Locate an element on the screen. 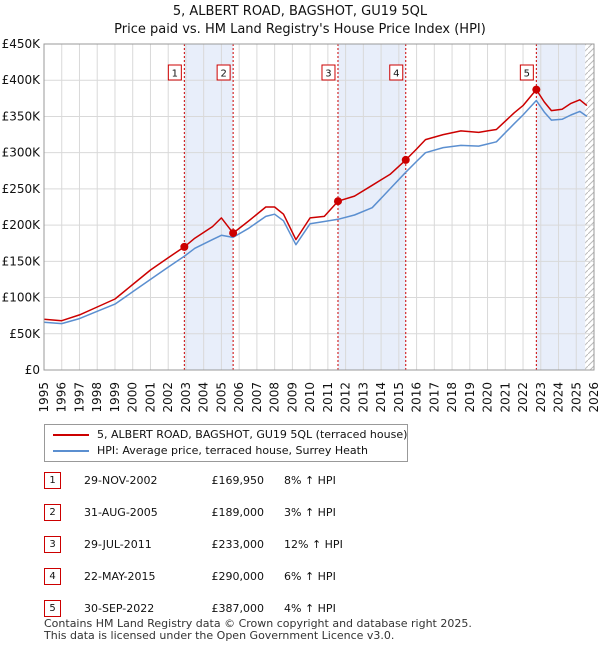 The width and height of the screenshot is (600, 650). sale-badge: 4 is located at coordinates (52, 576).